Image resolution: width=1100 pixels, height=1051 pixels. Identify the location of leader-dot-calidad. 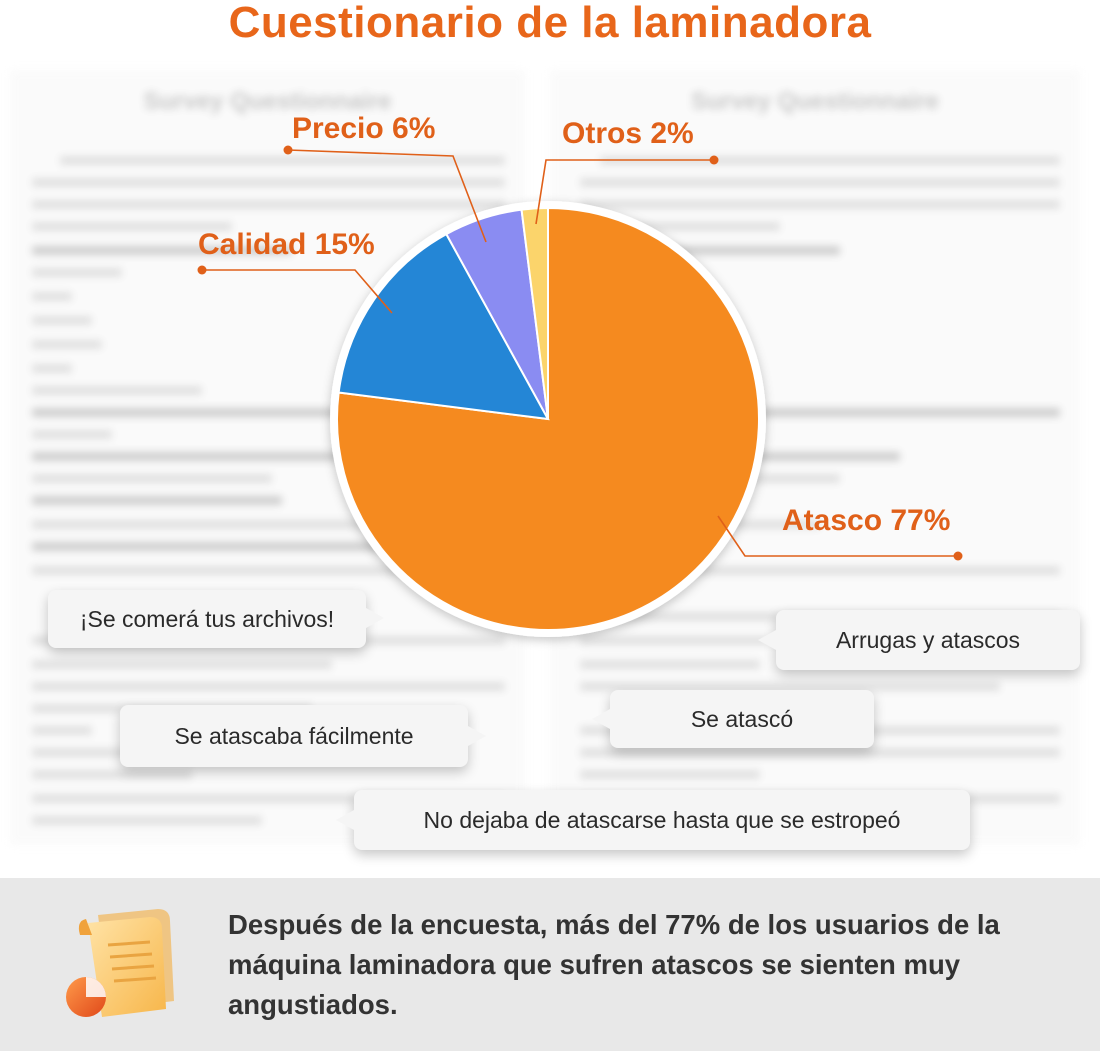
(202, 270).